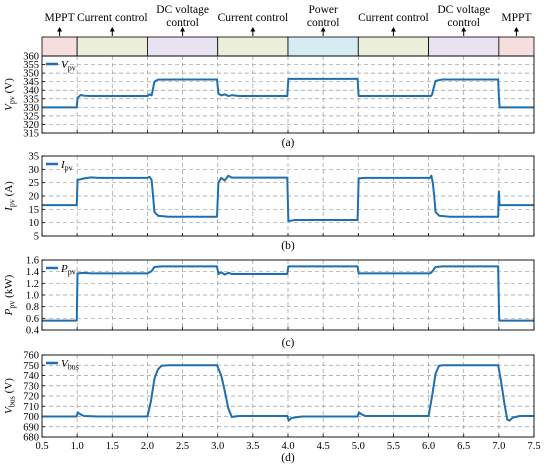 The height and width of the screenshot is (464, 550). Describe the element at coordinates (31, 386) in the screenshot. I see `y-tick-label: 730` at that location.